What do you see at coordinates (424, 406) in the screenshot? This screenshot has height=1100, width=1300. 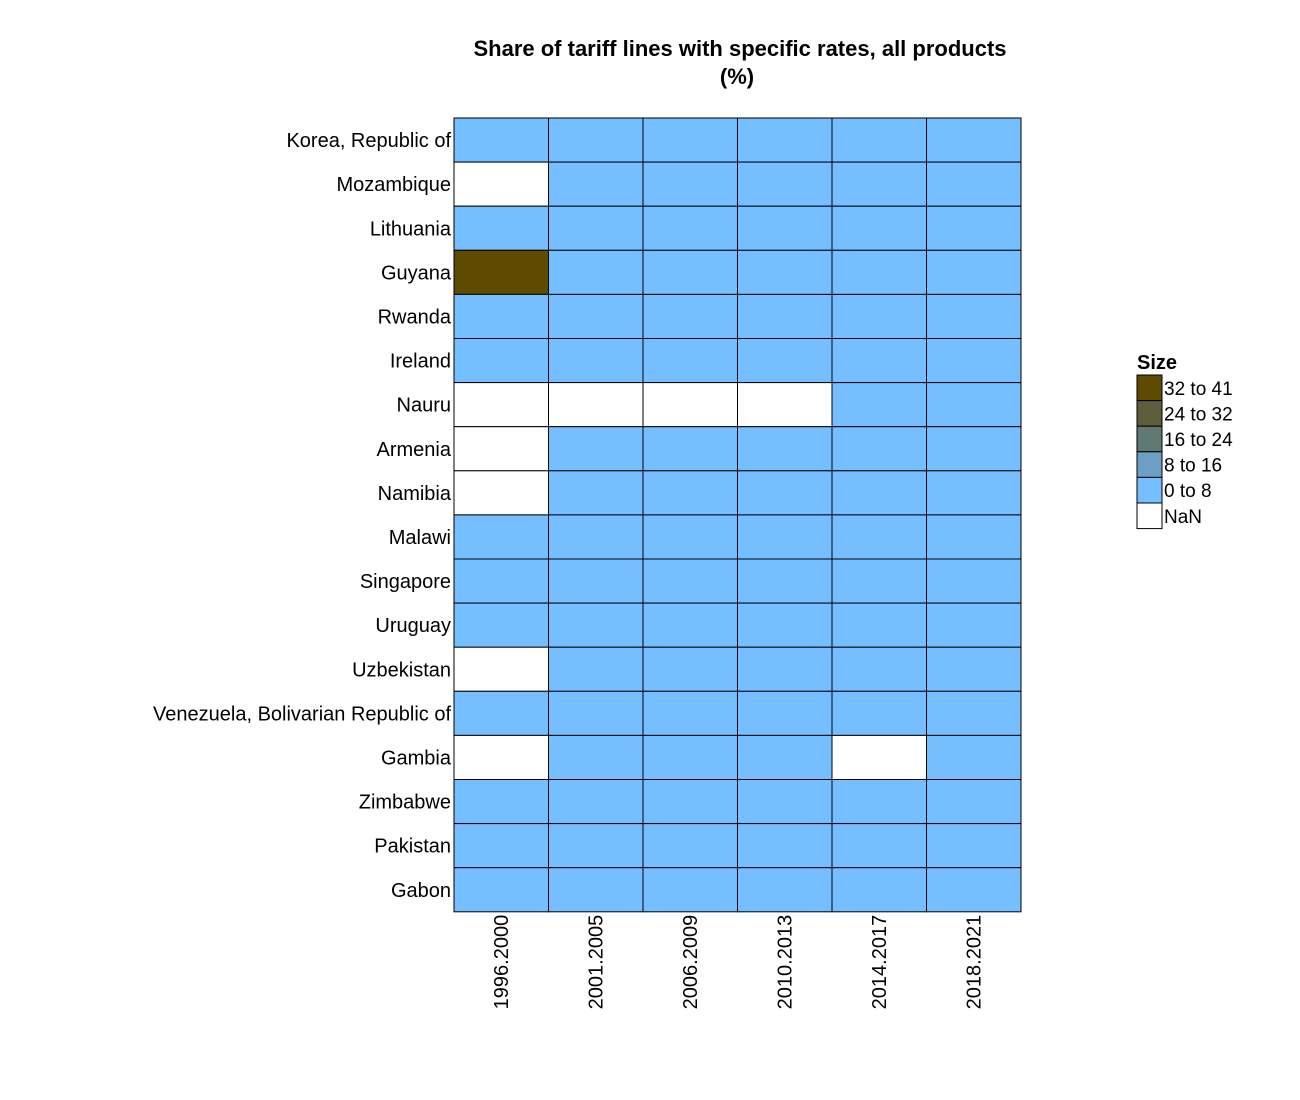 I see `y-tick-label: Nauru` at bounding box center [424, 406].